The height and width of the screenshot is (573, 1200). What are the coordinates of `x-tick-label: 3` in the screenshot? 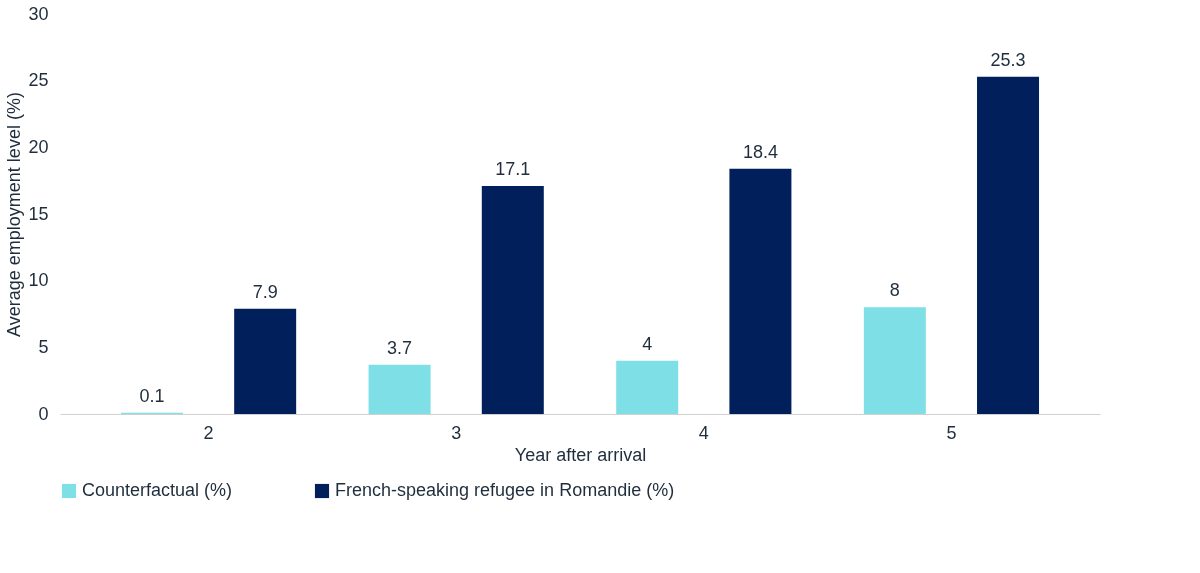 It's located at (456, 432).